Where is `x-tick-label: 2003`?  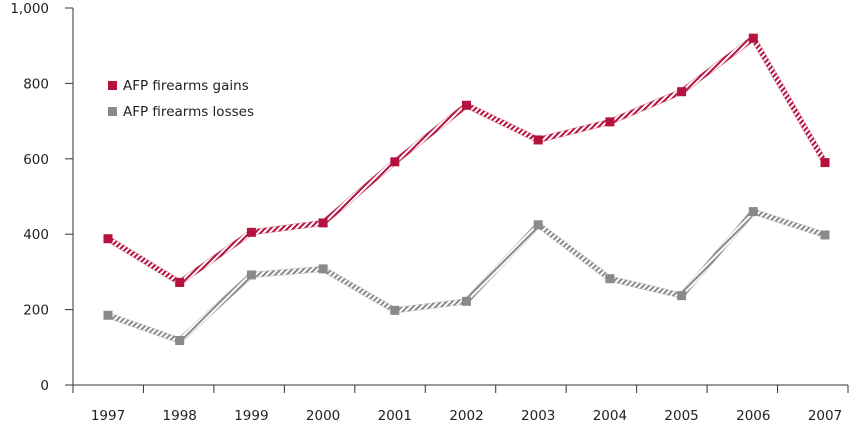
x-tick-label: 2003 is located at coordinates (538, 416).